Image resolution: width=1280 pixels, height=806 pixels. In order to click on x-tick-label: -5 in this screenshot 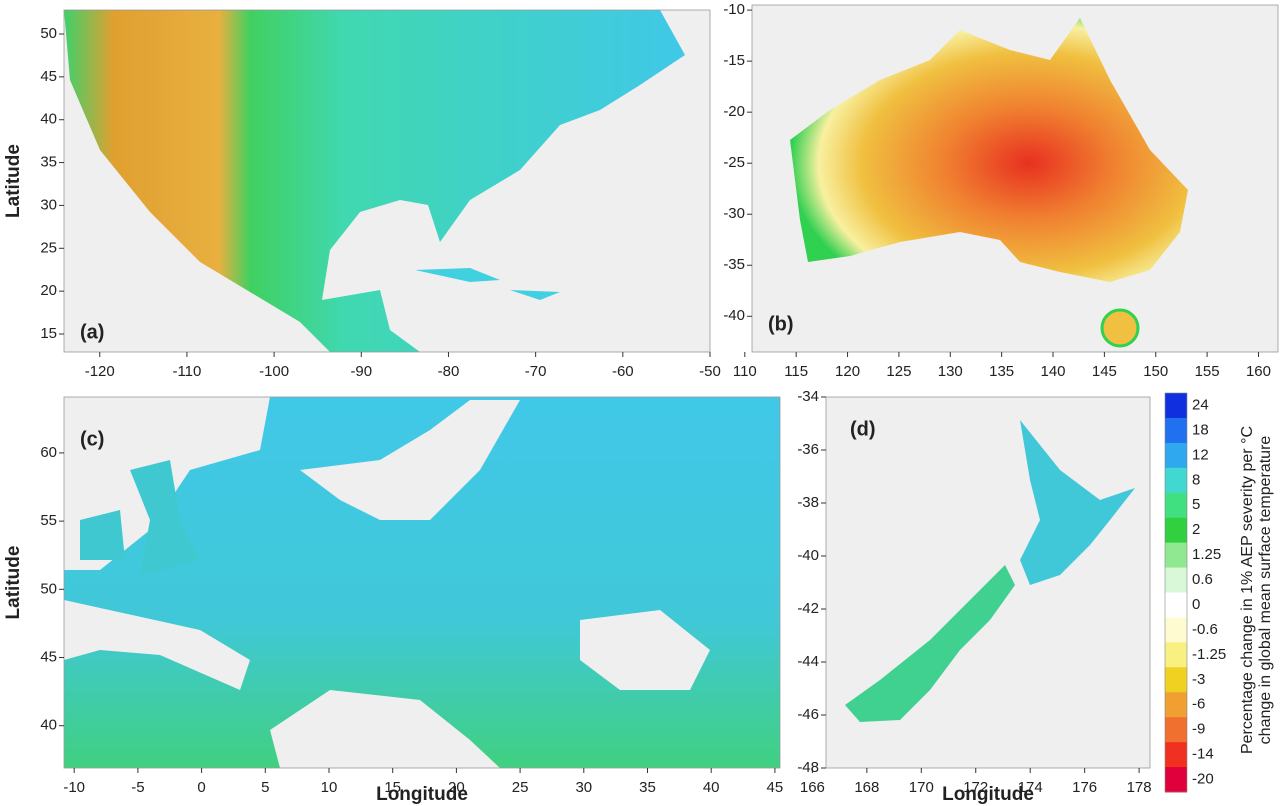, I will do `click(137, 787)`.